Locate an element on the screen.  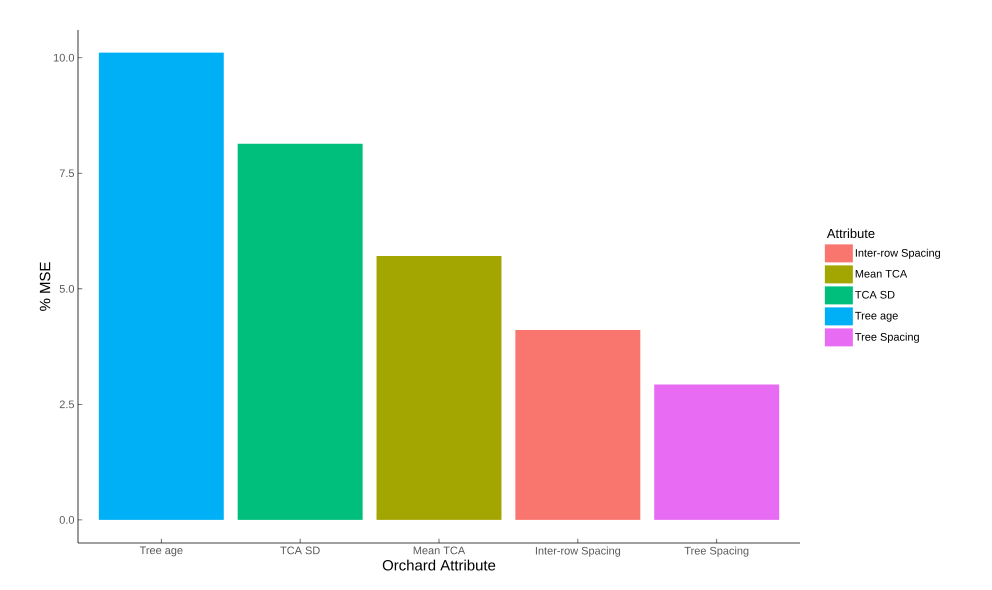
legend-label: Mean TCA is located at coordinates (882, 274).